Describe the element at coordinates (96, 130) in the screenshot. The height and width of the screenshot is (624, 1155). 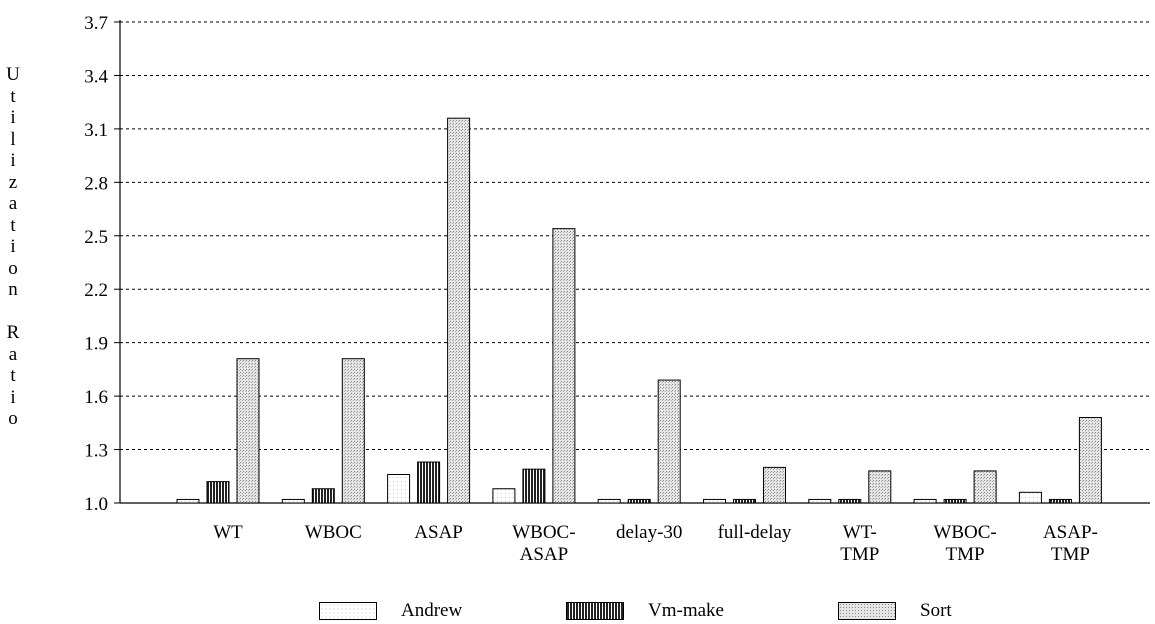
I see `y-tick-label: 3.1` at that location.